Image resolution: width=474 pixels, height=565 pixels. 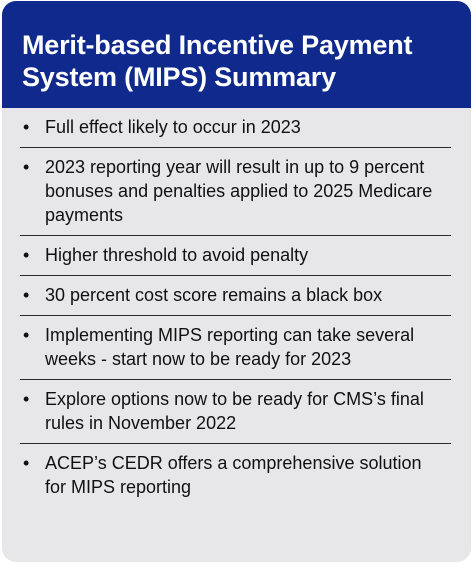 What do you see at coordinates (217, 45) in the screenshot?
I see `card-title-line-1: Merit-based Incentive Payment` at bounding box center [217, 45].